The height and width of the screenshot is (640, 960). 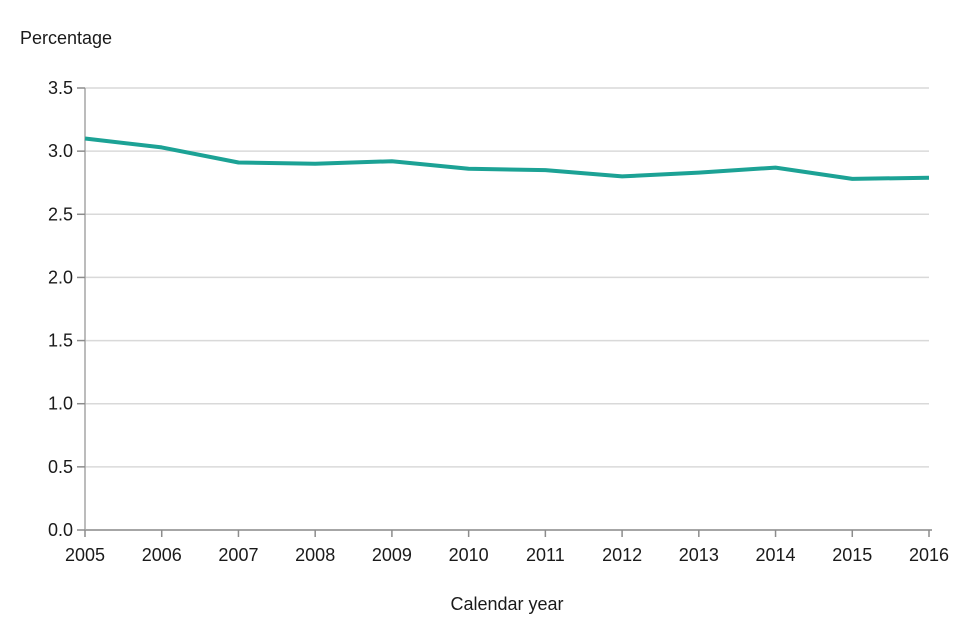 I want to click on x-tick-label: 2009, so click(x=392, y=555).